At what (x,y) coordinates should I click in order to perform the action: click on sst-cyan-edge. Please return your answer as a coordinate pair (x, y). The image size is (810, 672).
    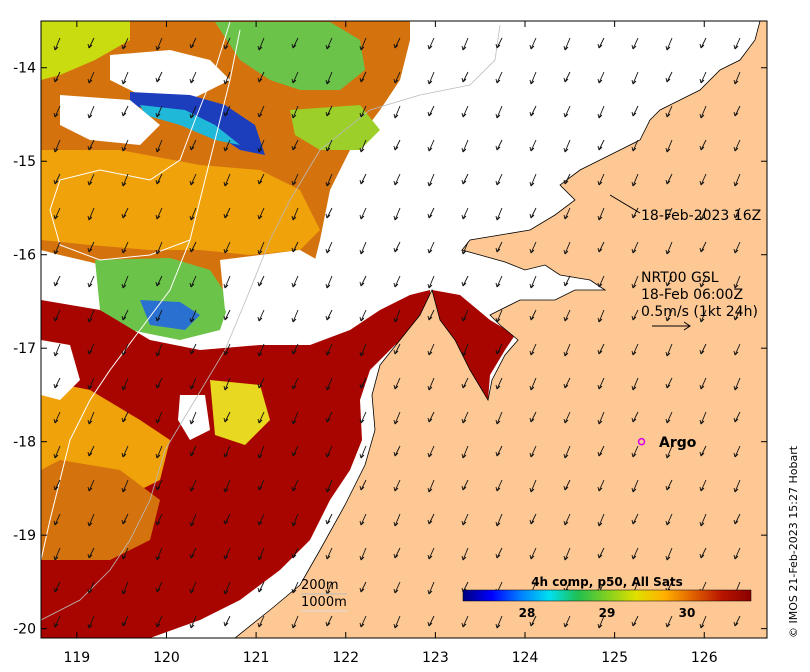
    Looking at the image, I should click on (190, 125).